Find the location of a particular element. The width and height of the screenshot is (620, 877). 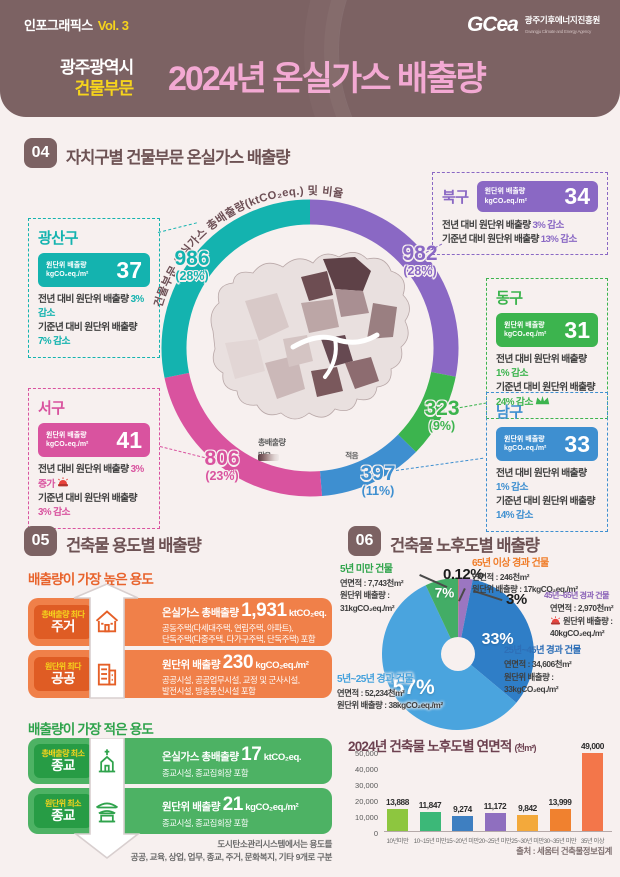

district-name: 광산구 is located at coordinates (58, 238).